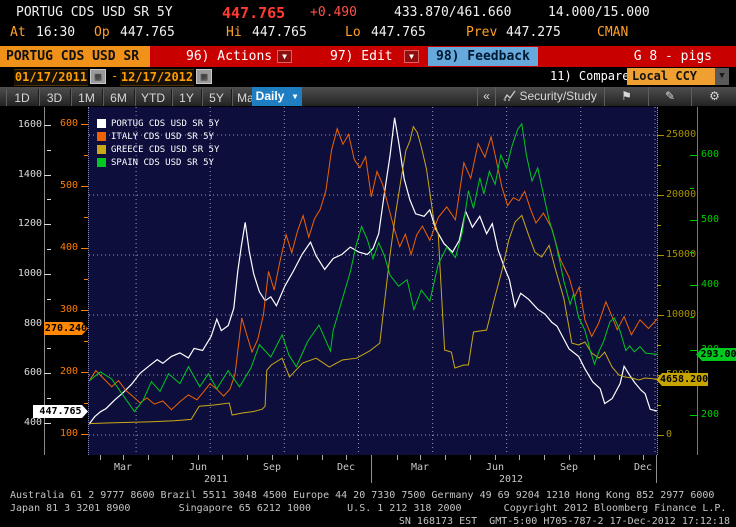  Describe the element at coordinates (626, 96) in the screenshot. I see `flag-icon: ⚑` at that location.